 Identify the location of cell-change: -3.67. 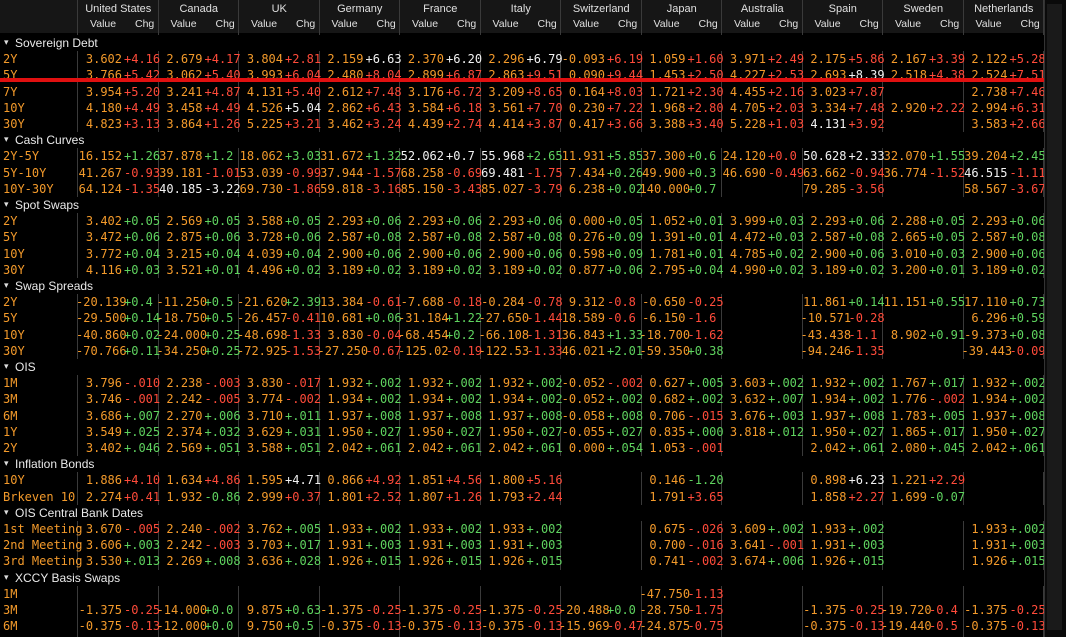
(1027, 188).